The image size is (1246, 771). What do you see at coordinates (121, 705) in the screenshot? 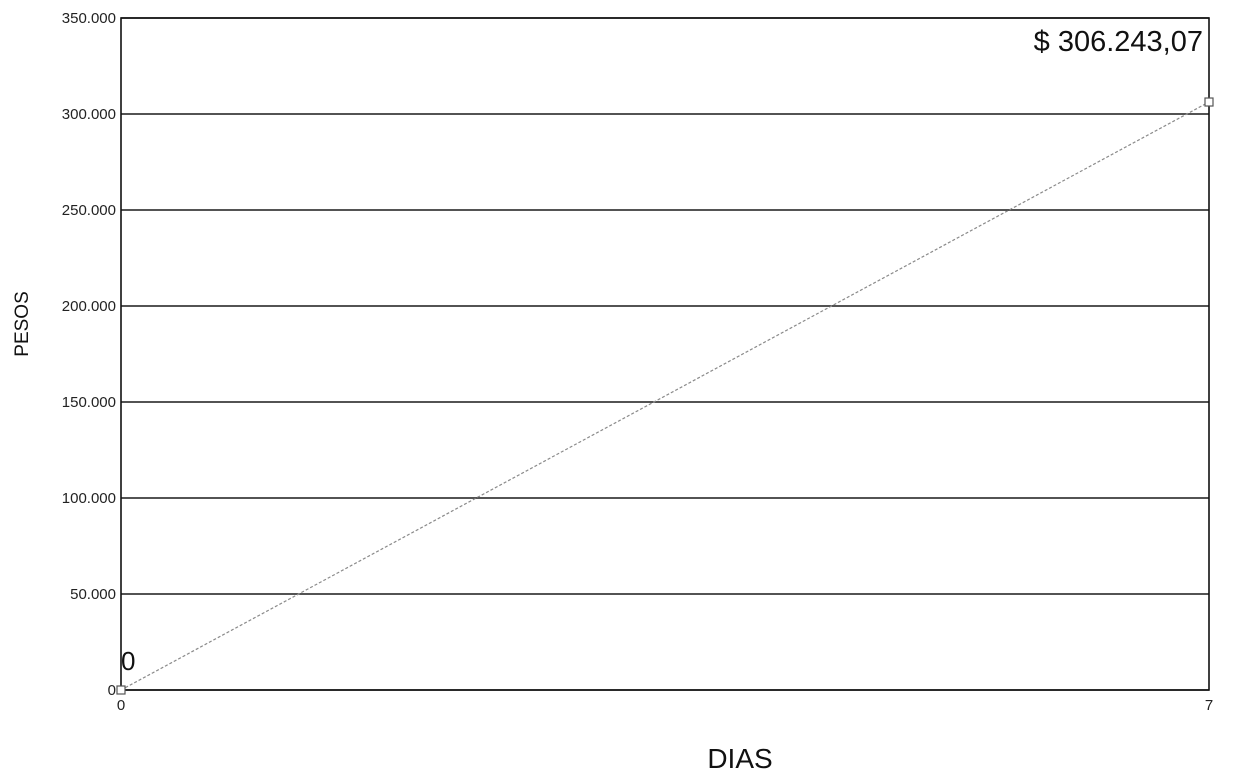
I see `x-tick-label: 0` at bounding box center [121, 705].